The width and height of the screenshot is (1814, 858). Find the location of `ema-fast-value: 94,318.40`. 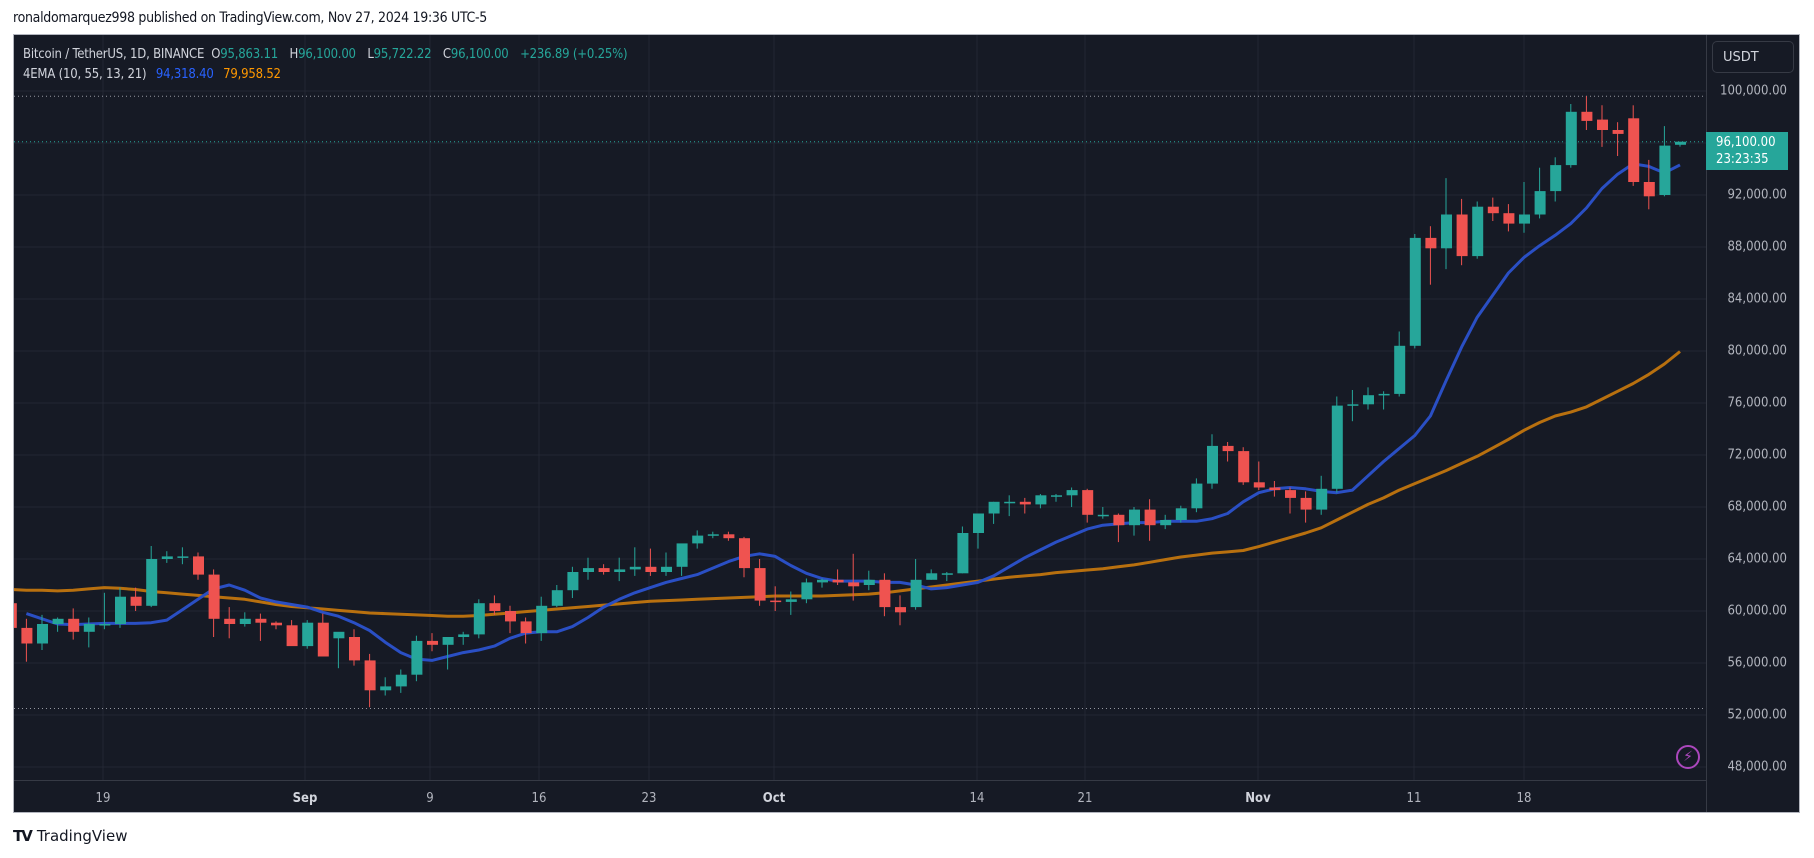

ema-fast-value: 94,318.40 is located at coordinates (184, 74).